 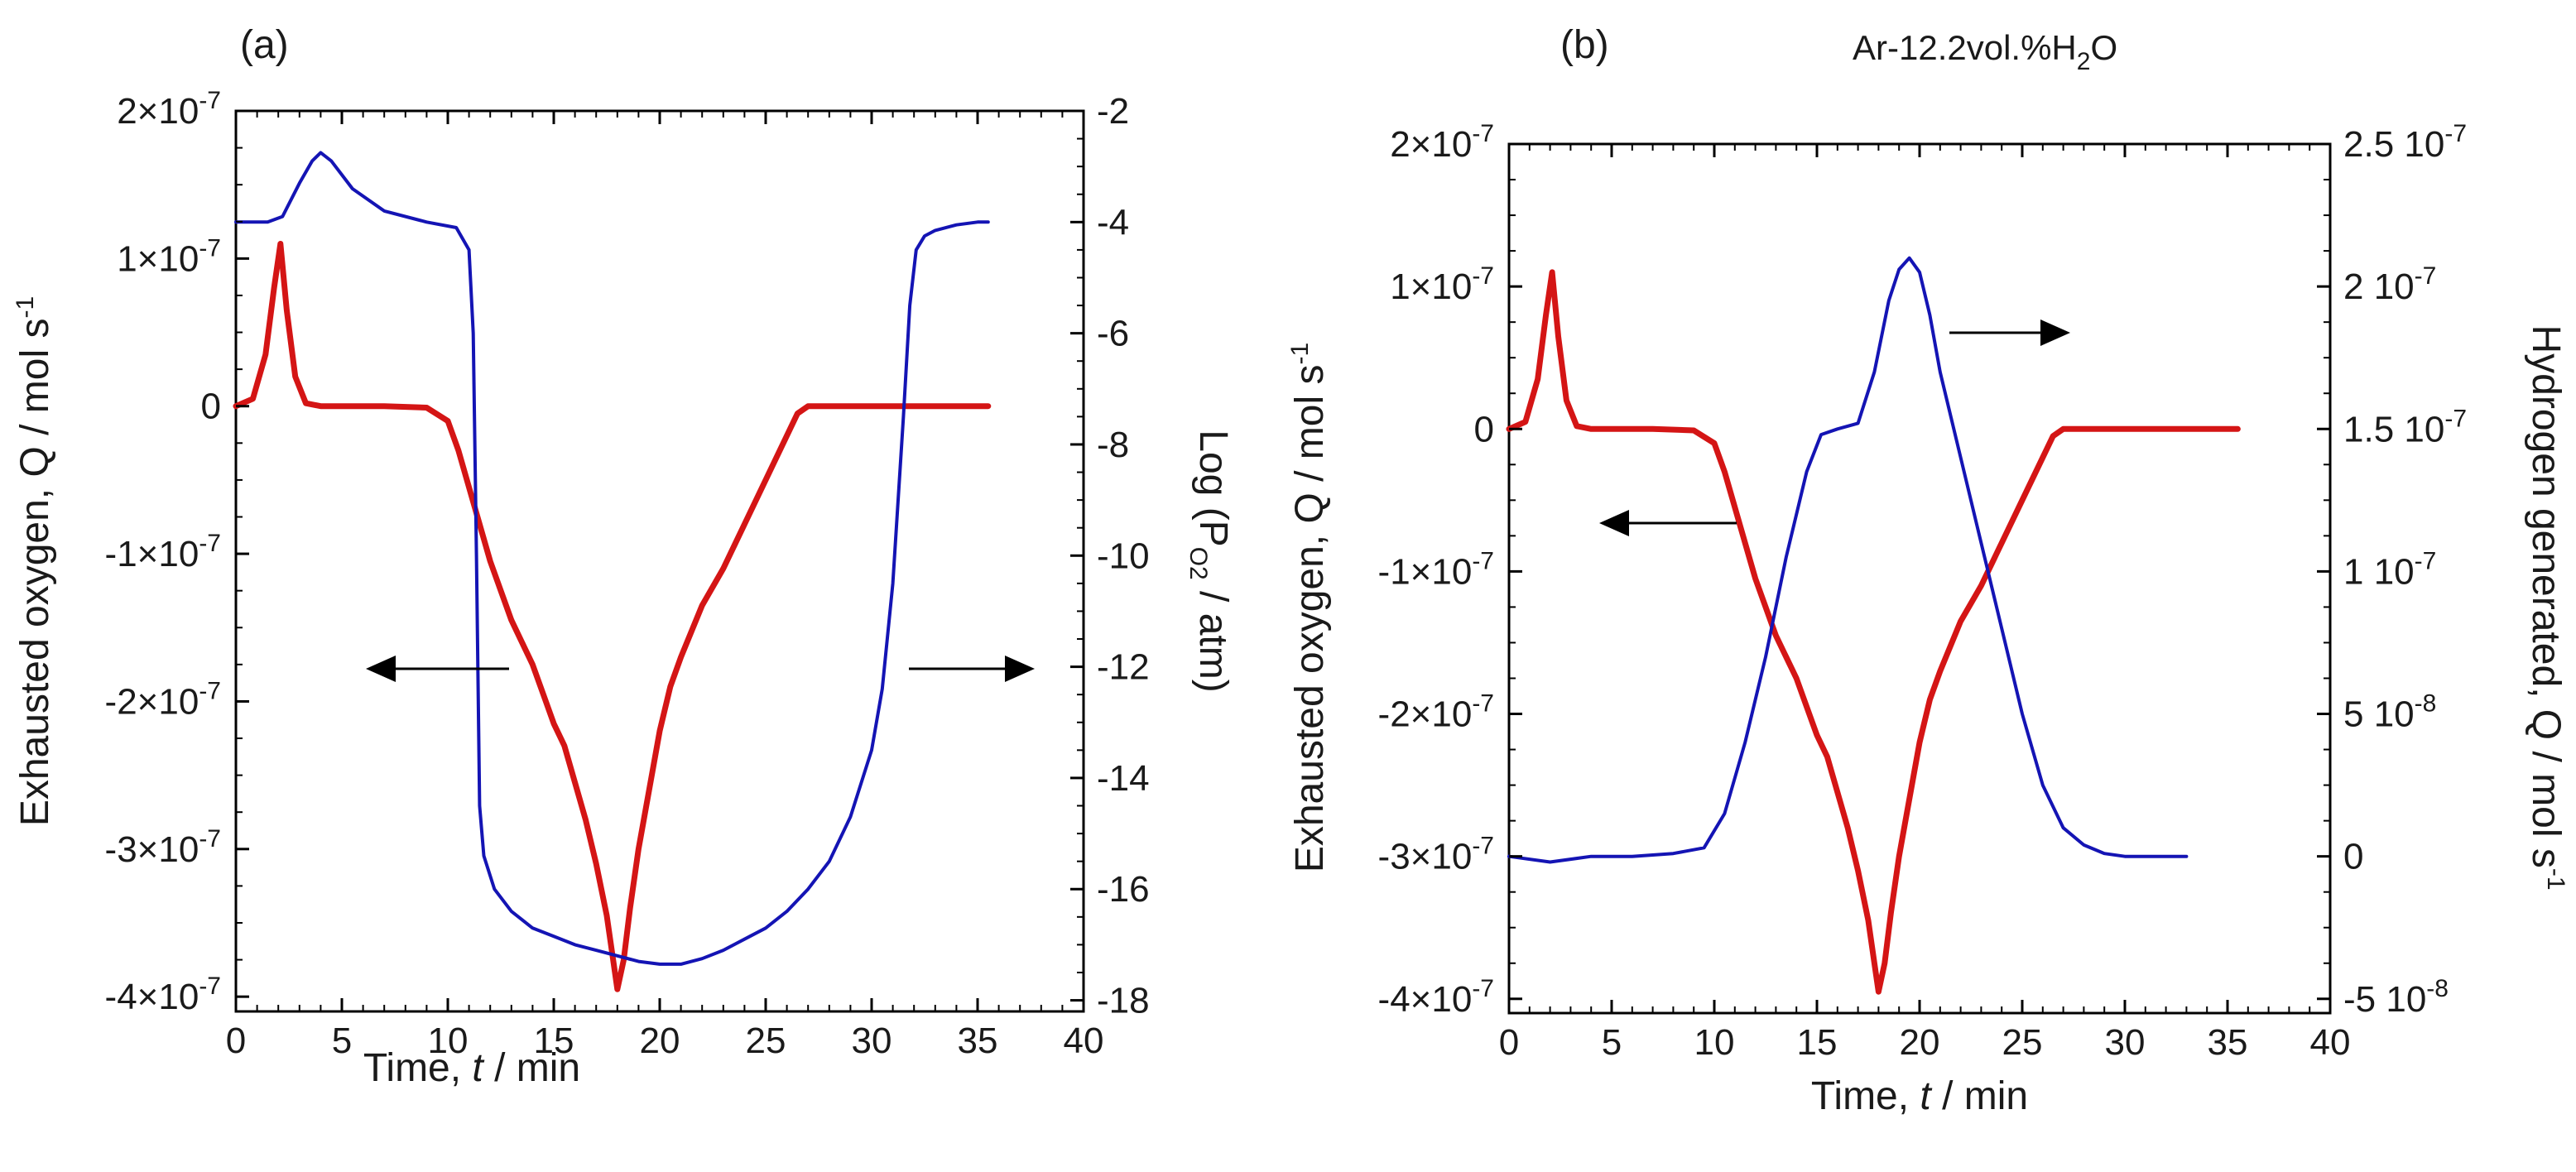 I want to click on panel-a-right-y-tick-label: -12, so click(x=1123, y=667).